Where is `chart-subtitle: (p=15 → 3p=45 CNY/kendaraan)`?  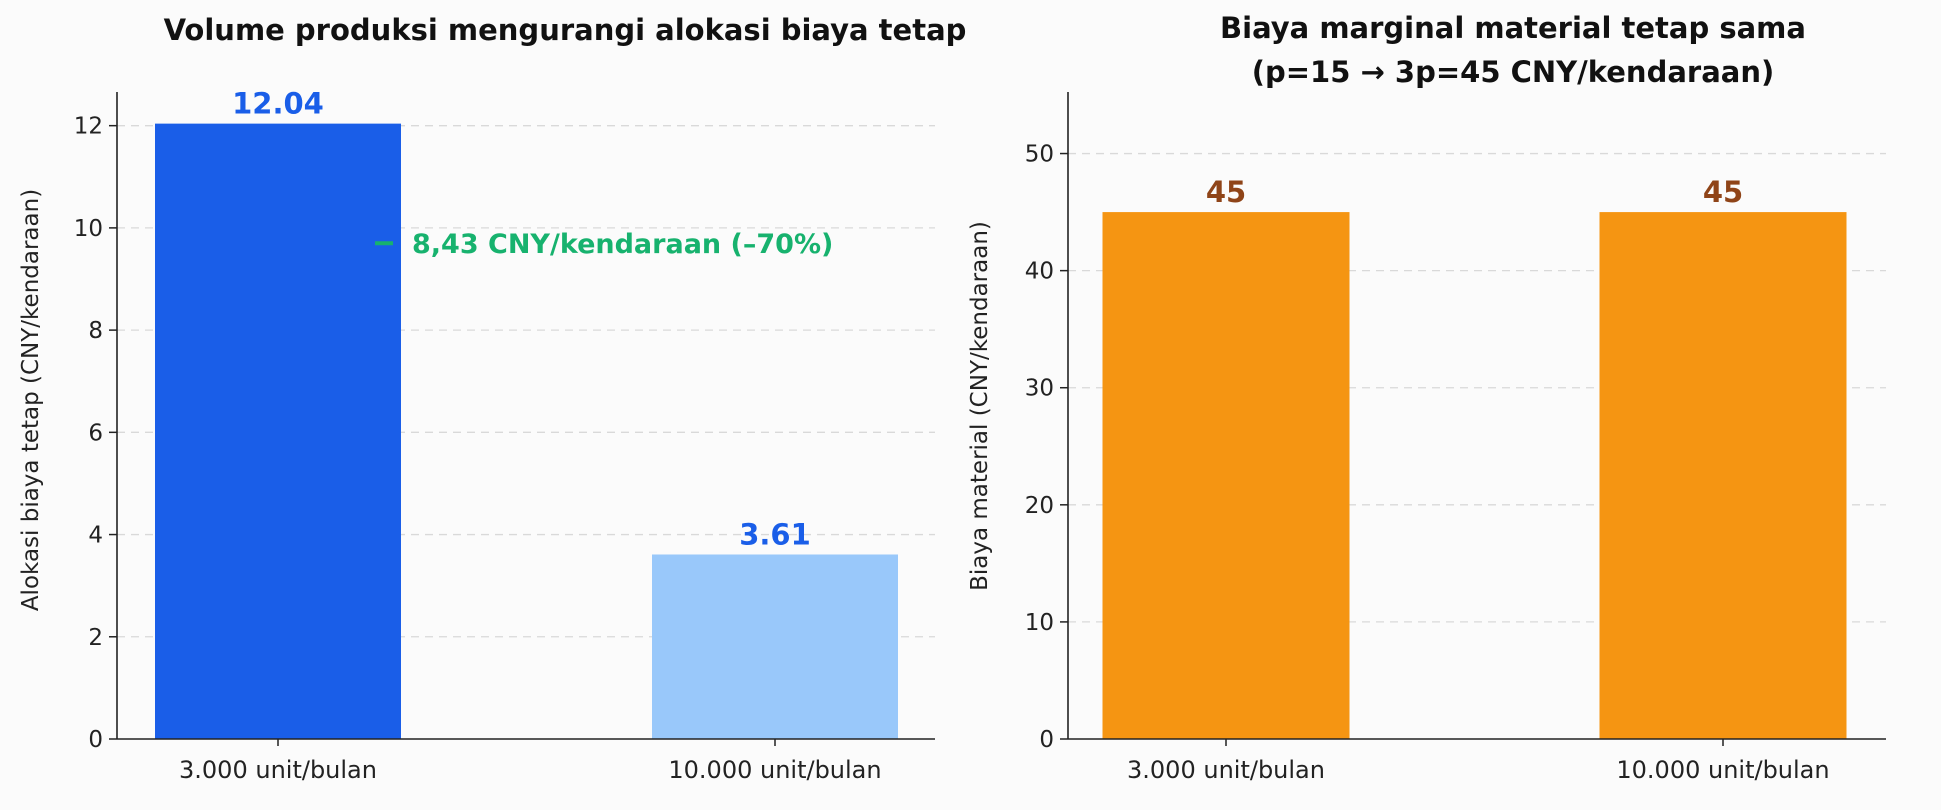
chart-subtitle: (p=15 → 3p=45 CNY/kendaraan) is located at coordinates (1513, 72).